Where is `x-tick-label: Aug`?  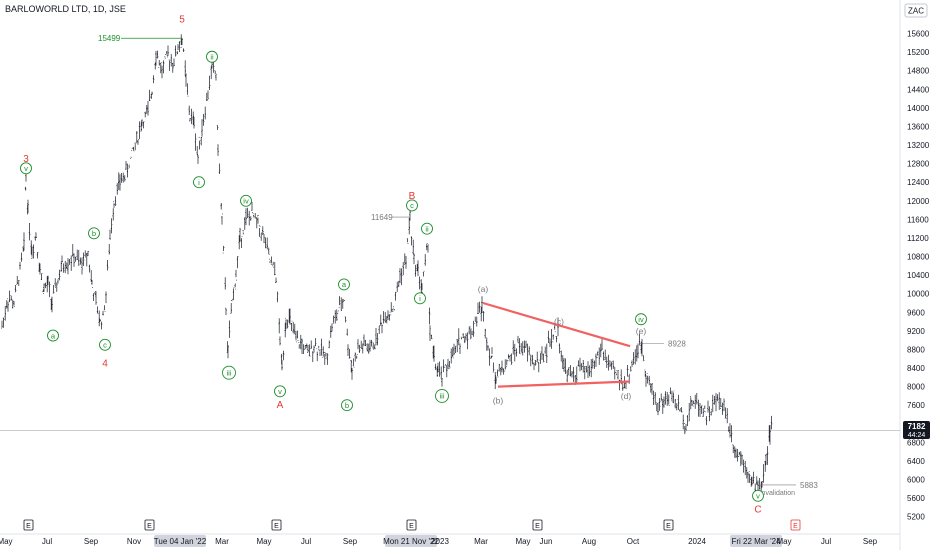
x-tick-label: Aug is located at coordinates (589, 541).